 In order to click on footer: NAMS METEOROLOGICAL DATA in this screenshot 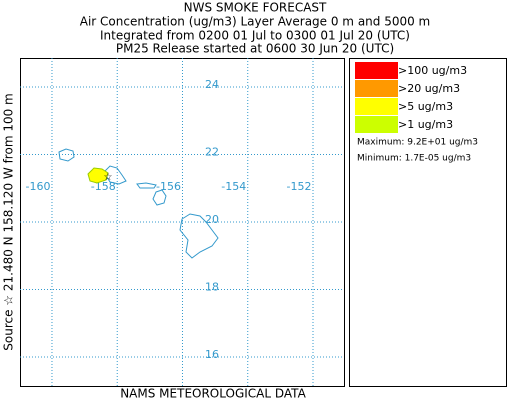, I will do `click(213, 394)`.